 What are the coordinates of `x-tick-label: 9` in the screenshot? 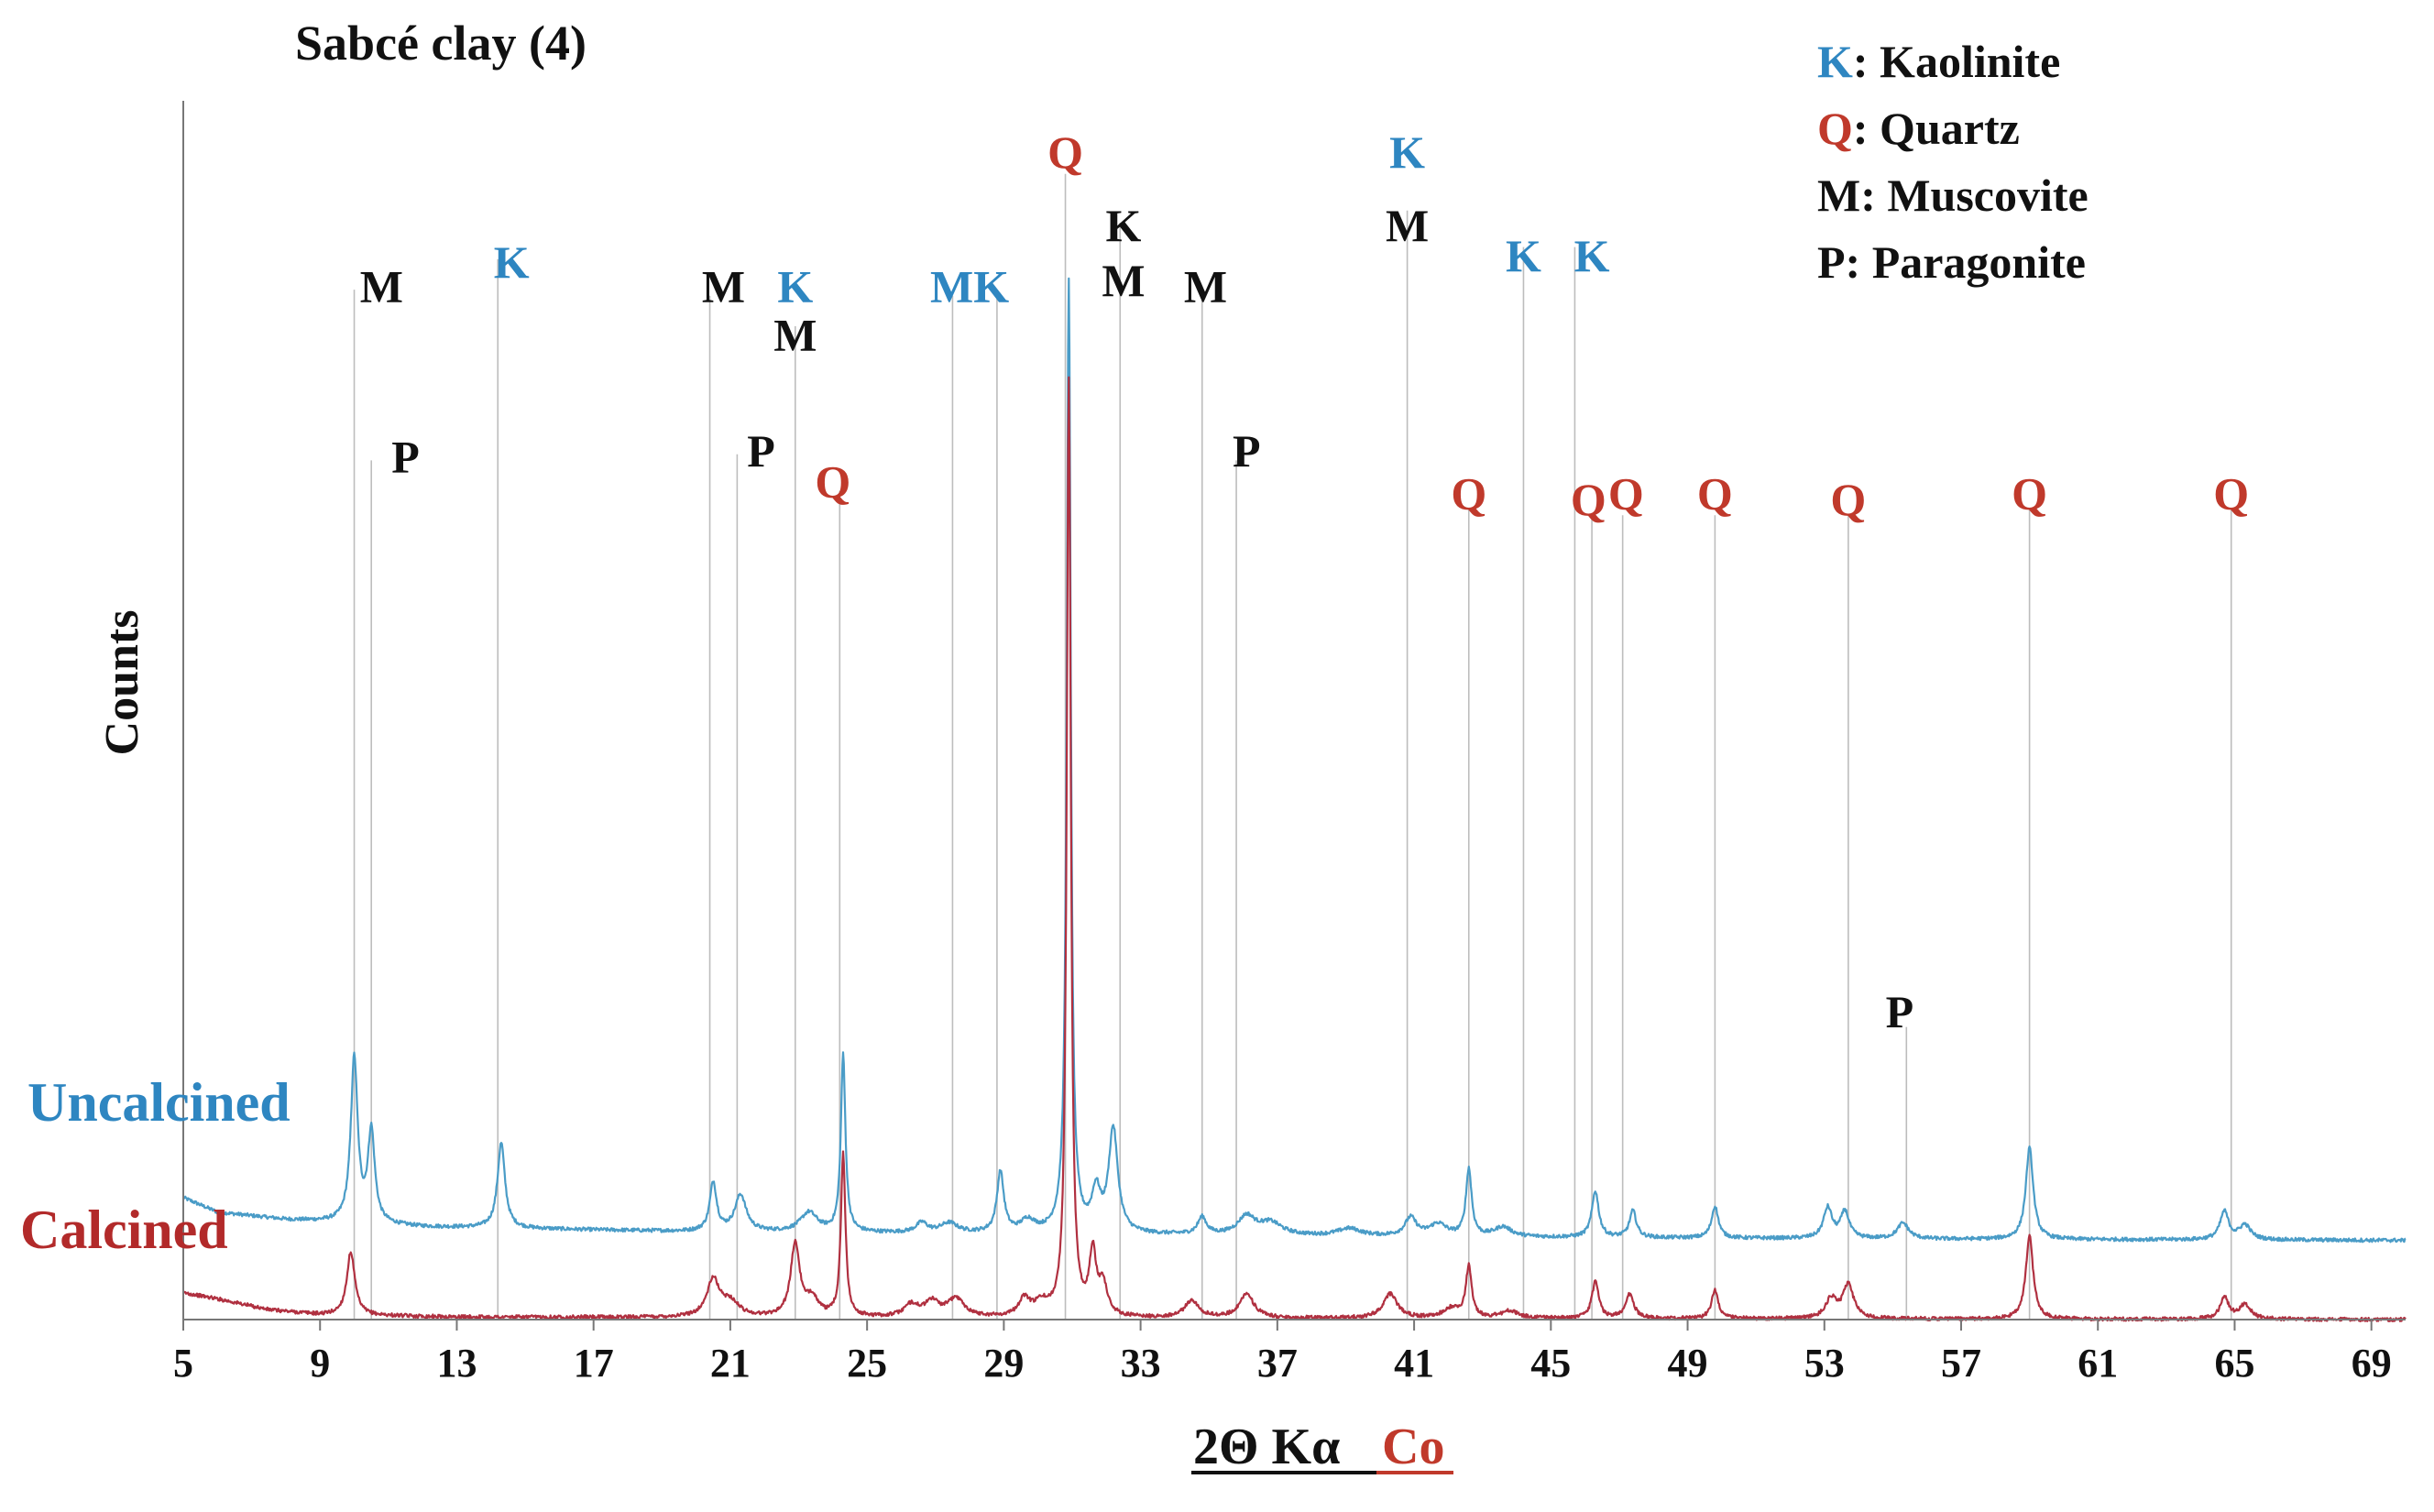 It's located at (320, 1363).